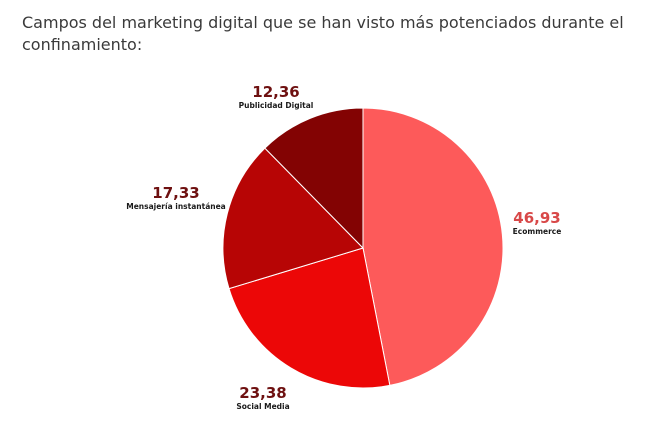 This screenshot has width=650, height=438. What do you see at coordinates (537, 231) in the screenshot?
I see `slice-category-label: Ecommerce` at bounding box center [537, 231].